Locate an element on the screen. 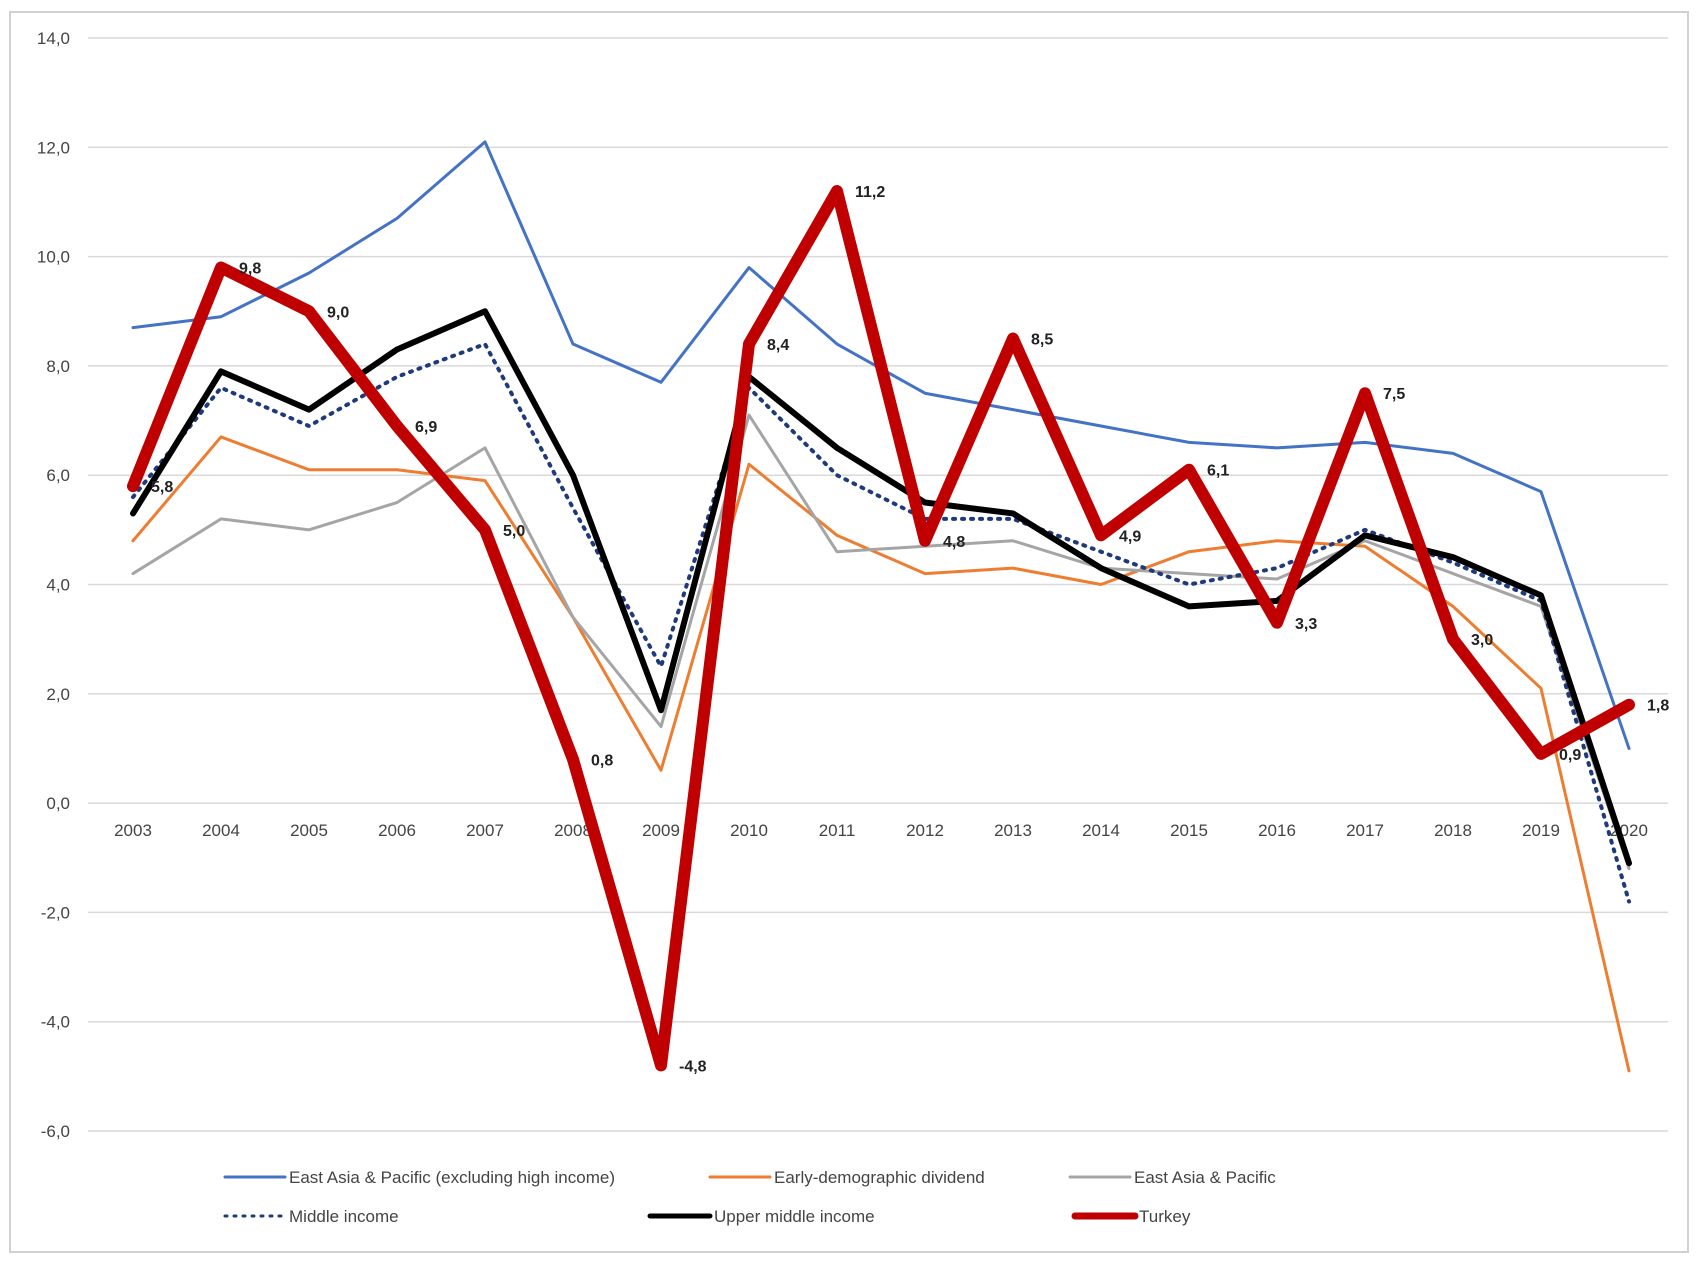 Image resolution: width=1700 pixels, height=1267 pixels. data-label: 6,1 is located at coordinates (1218, 471).